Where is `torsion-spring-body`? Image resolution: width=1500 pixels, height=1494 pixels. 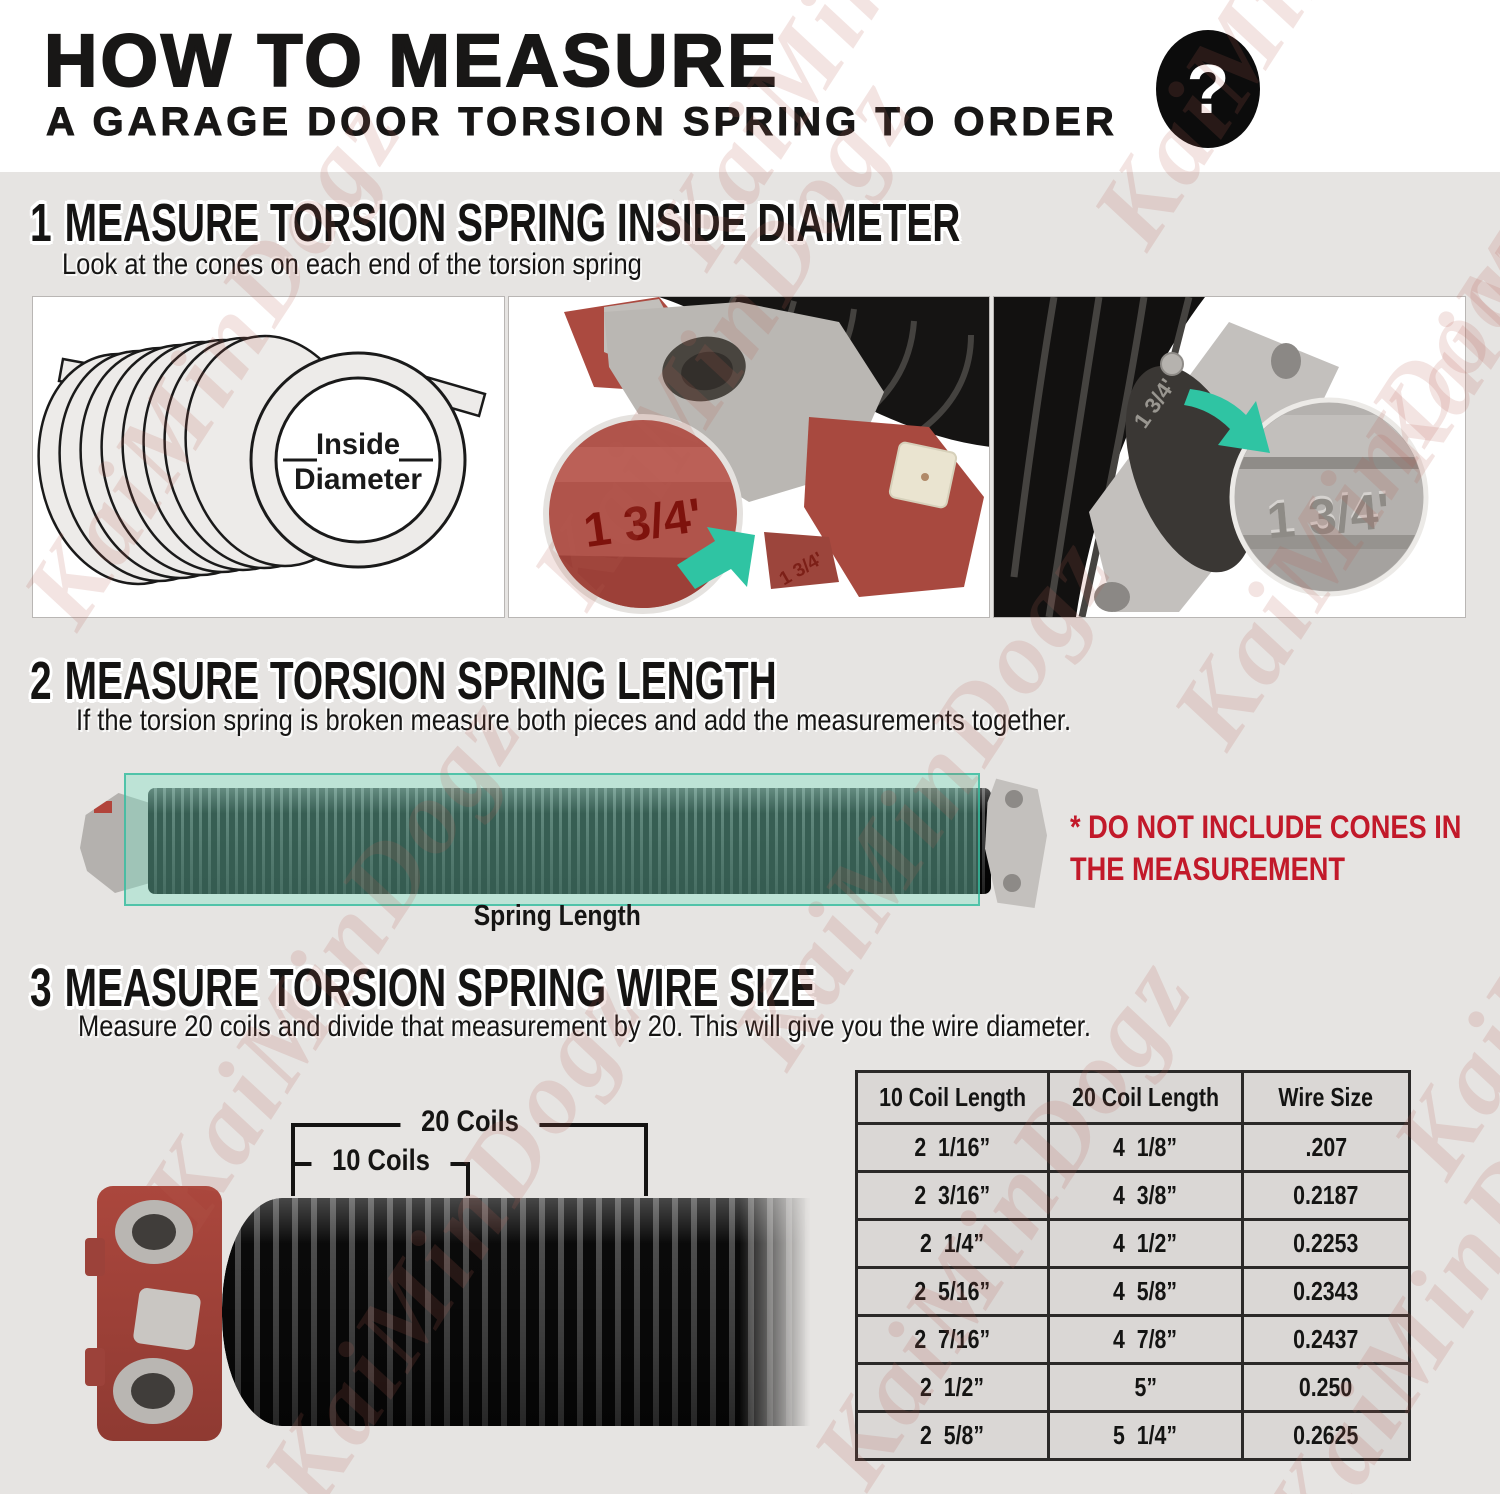 torsion-spring-body is located at coordinates (569, 841).